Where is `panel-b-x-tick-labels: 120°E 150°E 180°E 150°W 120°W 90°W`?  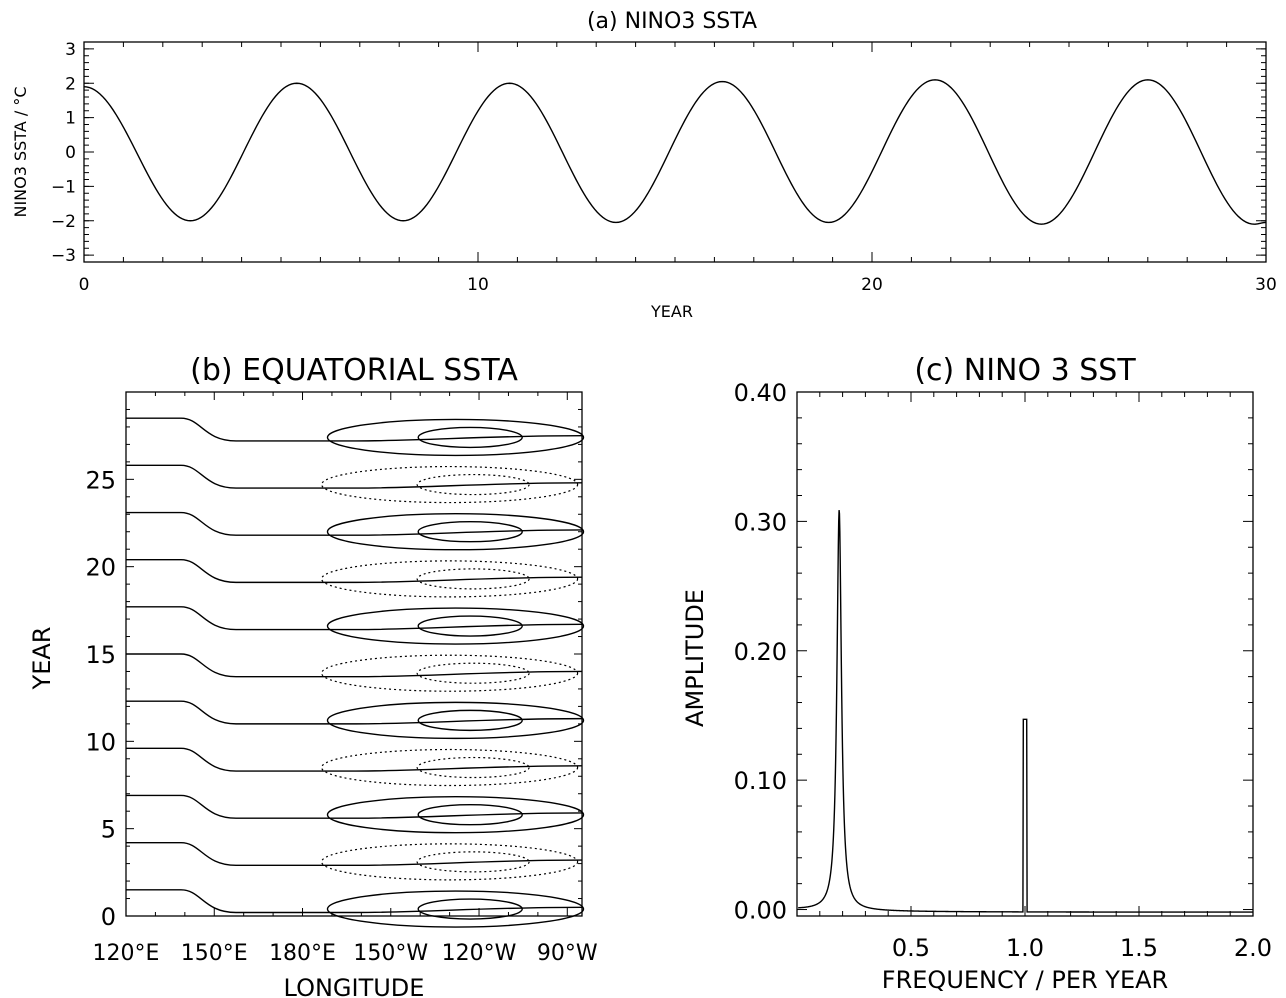 panel-b-x-tick-labels: 120°E 150°E 180°E 150°W 120°W 90°W is located at coordinates (345, 953).